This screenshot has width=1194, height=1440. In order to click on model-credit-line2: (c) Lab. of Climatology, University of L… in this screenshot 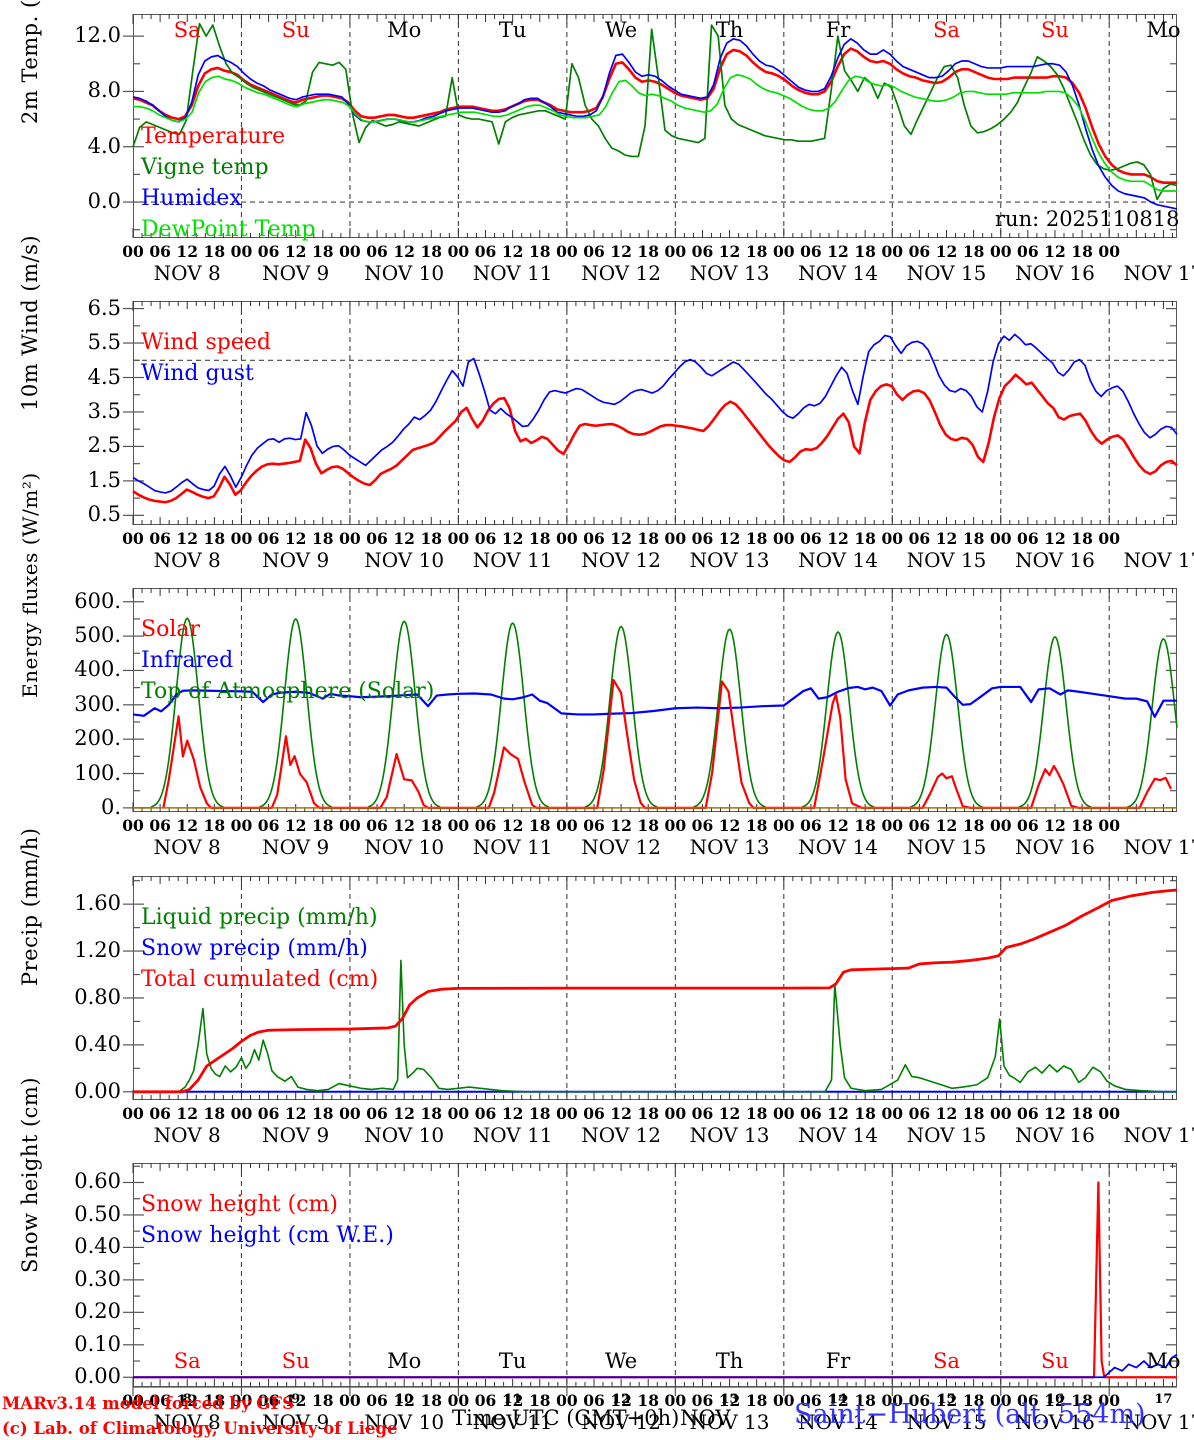, I will do `click(200, 1428)`.